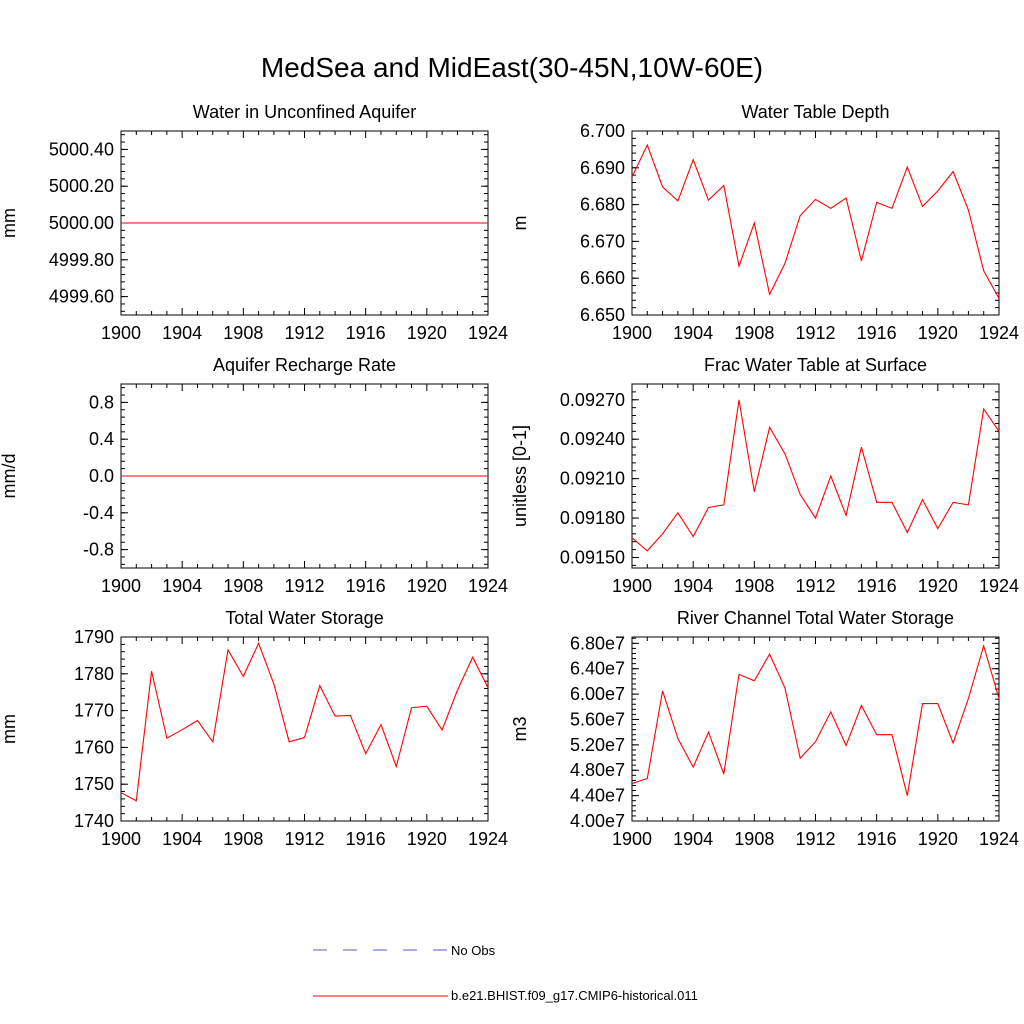 The width and height of the screenshot is (1024, 1024). I want to click on y-axis-label: m3, so click(520, 728).